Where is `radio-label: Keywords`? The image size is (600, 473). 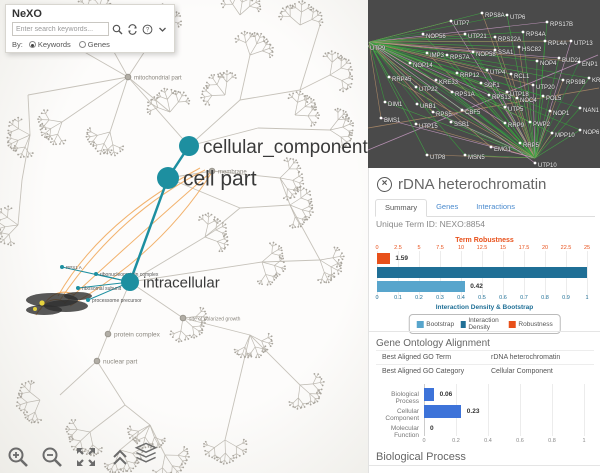
radio-label: Keywords is located at coordinates (54, 44).